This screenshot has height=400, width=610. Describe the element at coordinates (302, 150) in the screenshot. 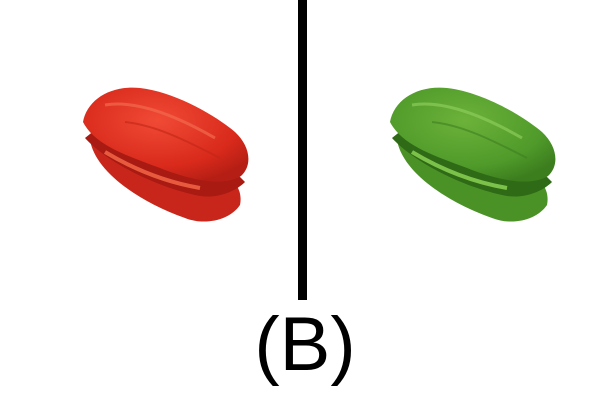

I see `vertical-divider` at that location.